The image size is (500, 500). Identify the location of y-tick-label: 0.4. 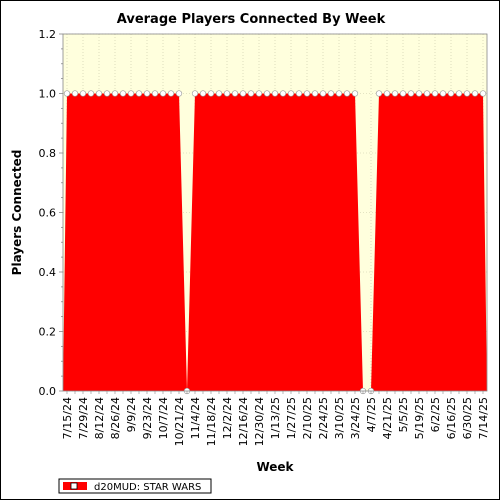
(48, 272).